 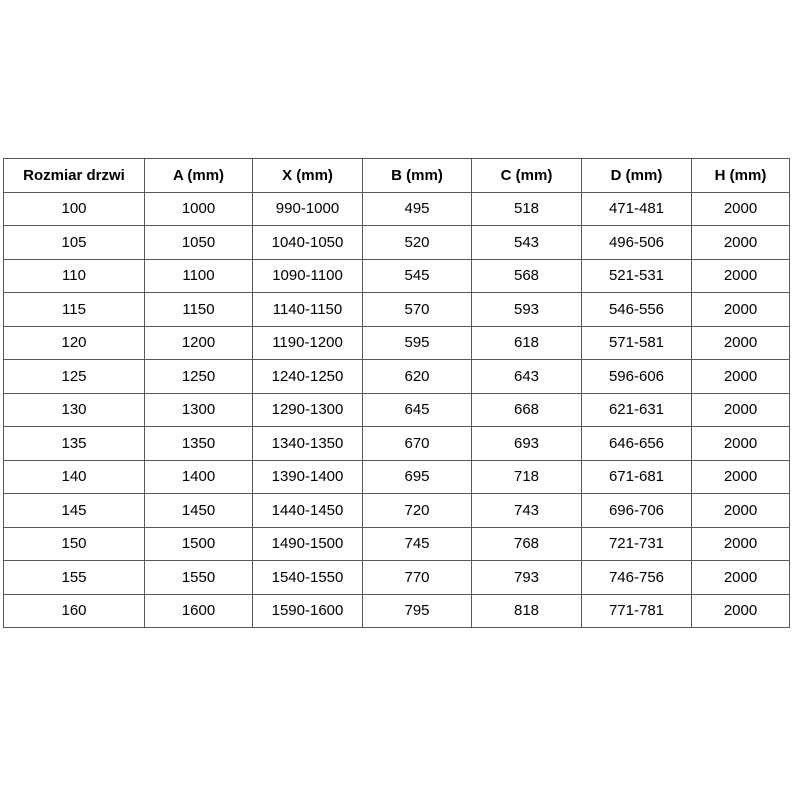 I want to click on table-row: 160 1600 1590-1600 795 818 771-781 2000, so click(x=396, y=610).